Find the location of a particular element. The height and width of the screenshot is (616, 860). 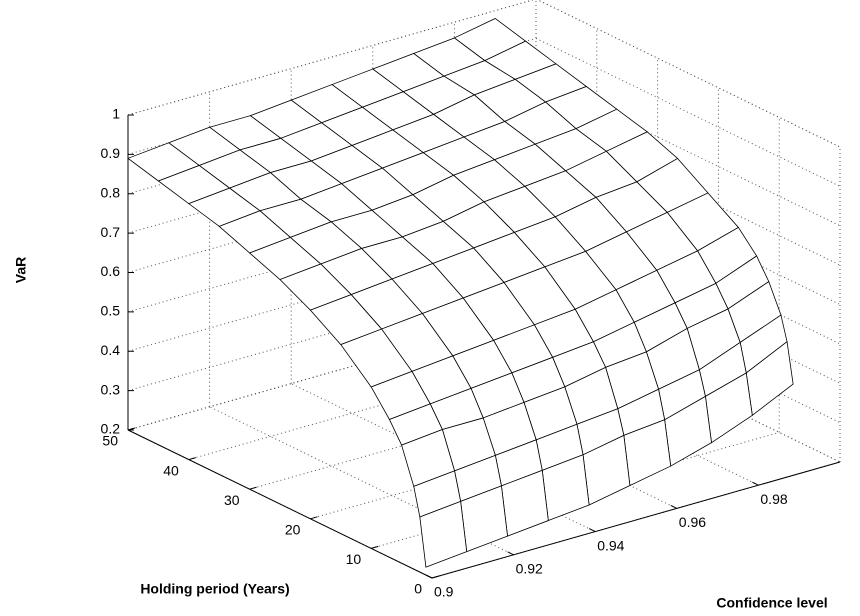

z-tick-label: 0.8 is located at coordinates (111, 192).